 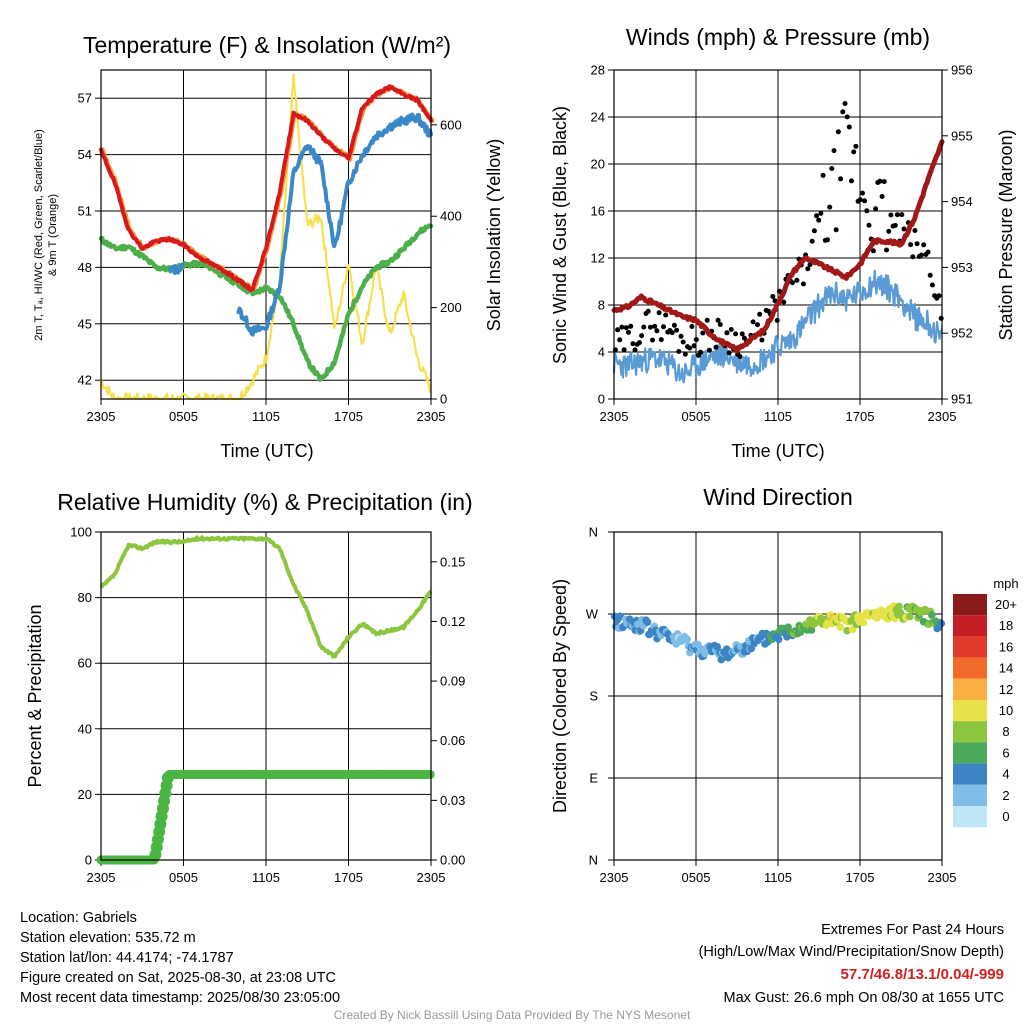 I want to click on temperature-ylabel-line2: & 9m T (Orange), so click(x=53, y=235).